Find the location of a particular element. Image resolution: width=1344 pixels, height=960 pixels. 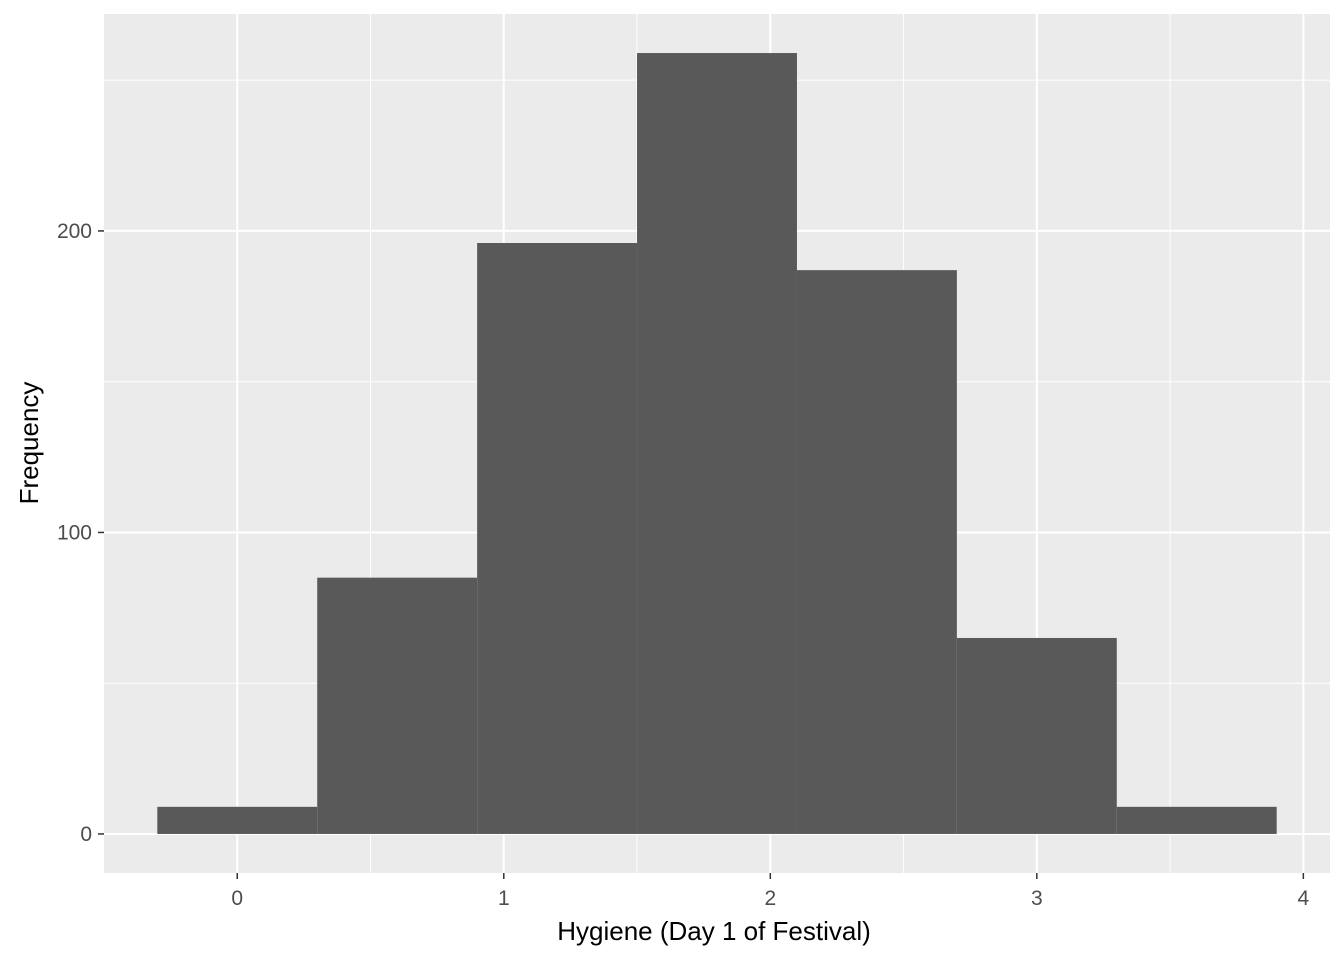

x-axis-title: Hygiene (Day 1 of Festival) is located at coordinates (714, 931).